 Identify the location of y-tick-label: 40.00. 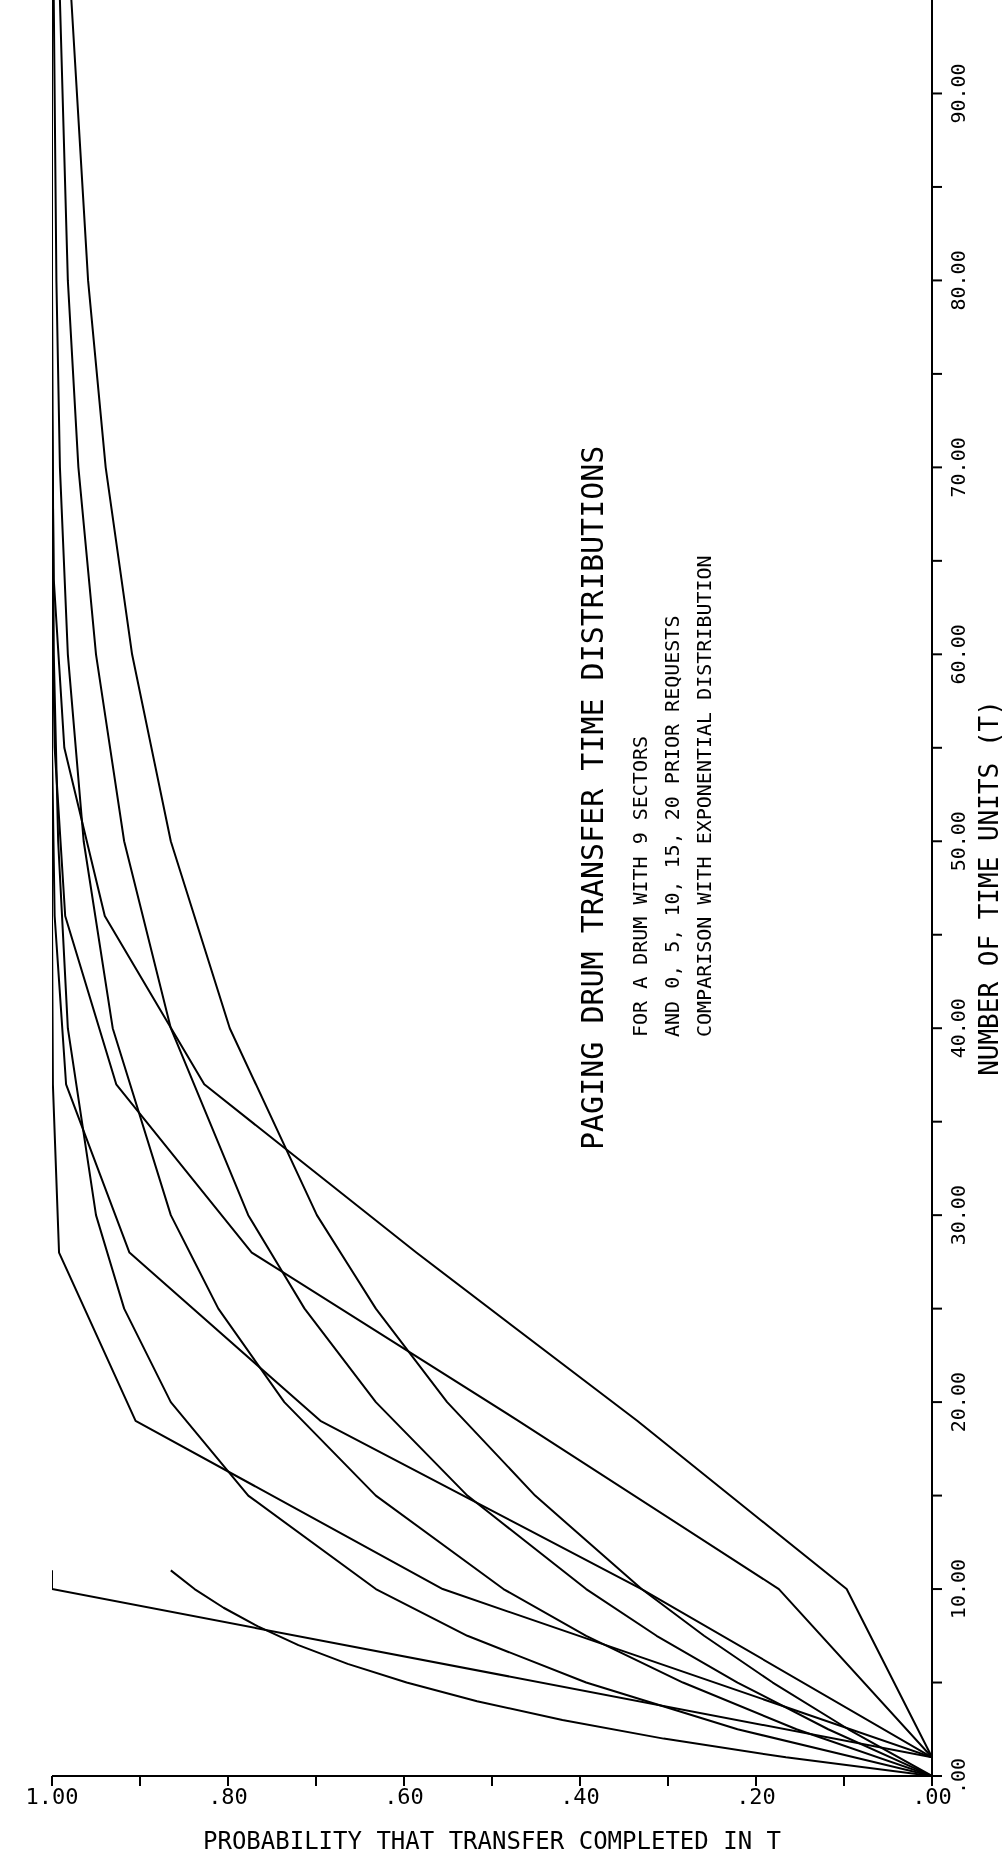
(958, 1028).